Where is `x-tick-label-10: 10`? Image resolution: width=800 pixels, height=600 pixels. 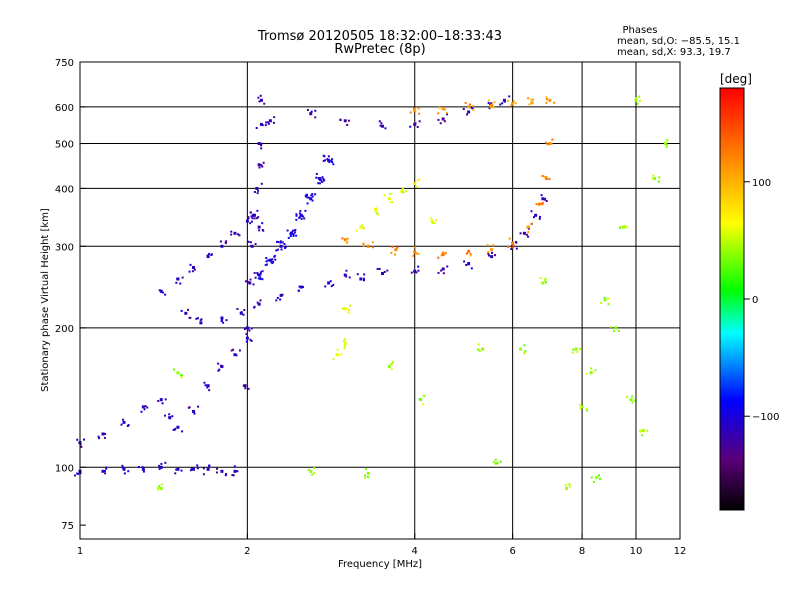
x-tick-label-10: 10 is located at coordinates (636, 551).